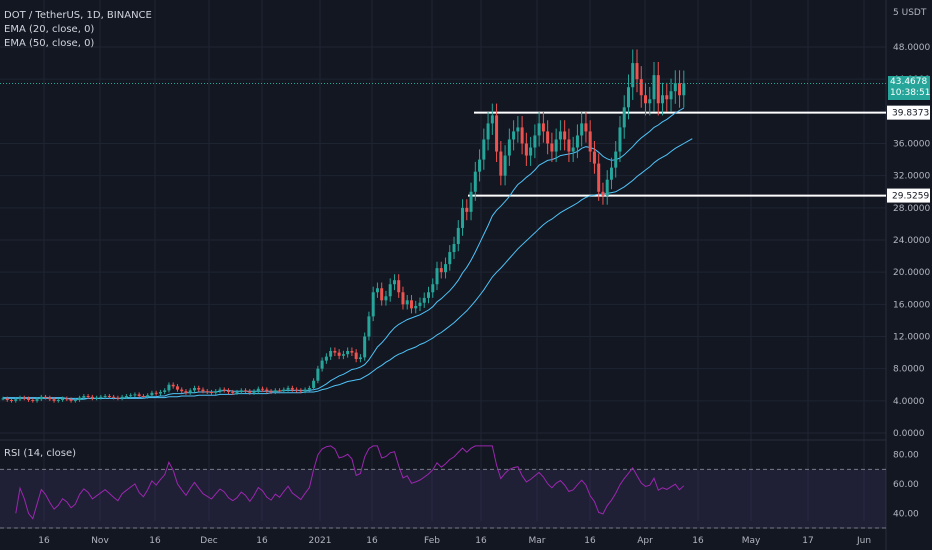  I want to click on level-label: 29.5259, so click(910, 197).